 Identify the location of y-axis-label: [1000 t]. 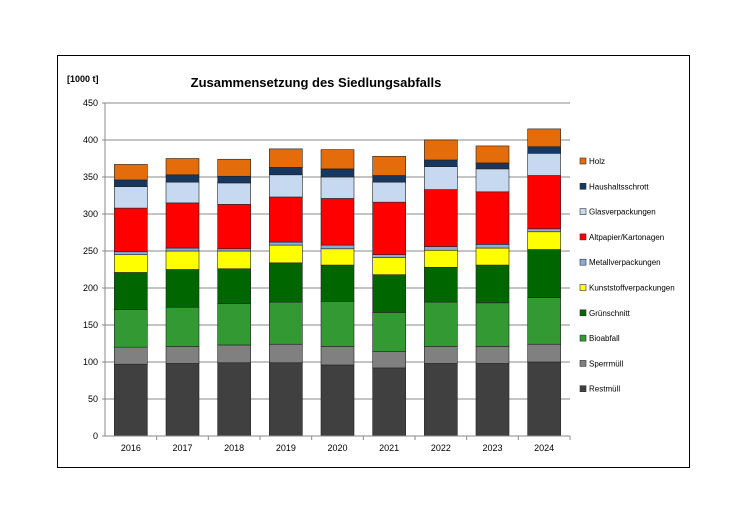
(83, 79).